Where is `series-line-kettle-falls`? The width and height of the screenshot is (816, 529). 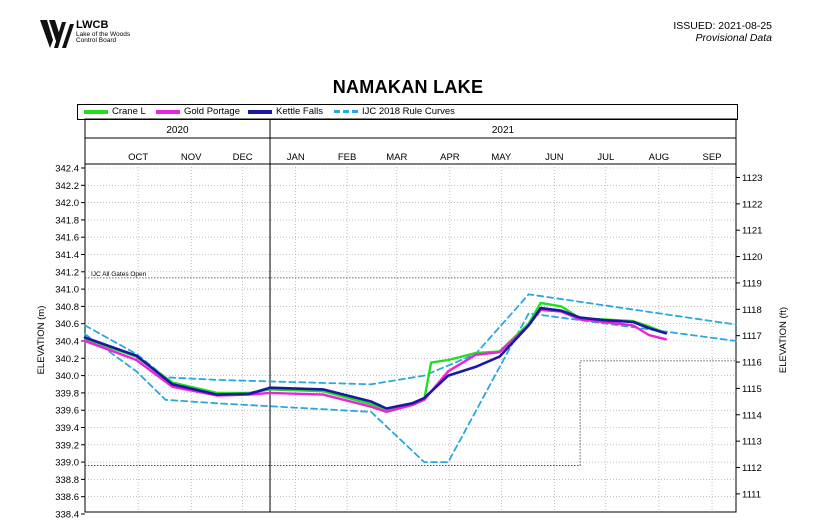 series-line-kettle-falls is located at coordinates (375, 358).